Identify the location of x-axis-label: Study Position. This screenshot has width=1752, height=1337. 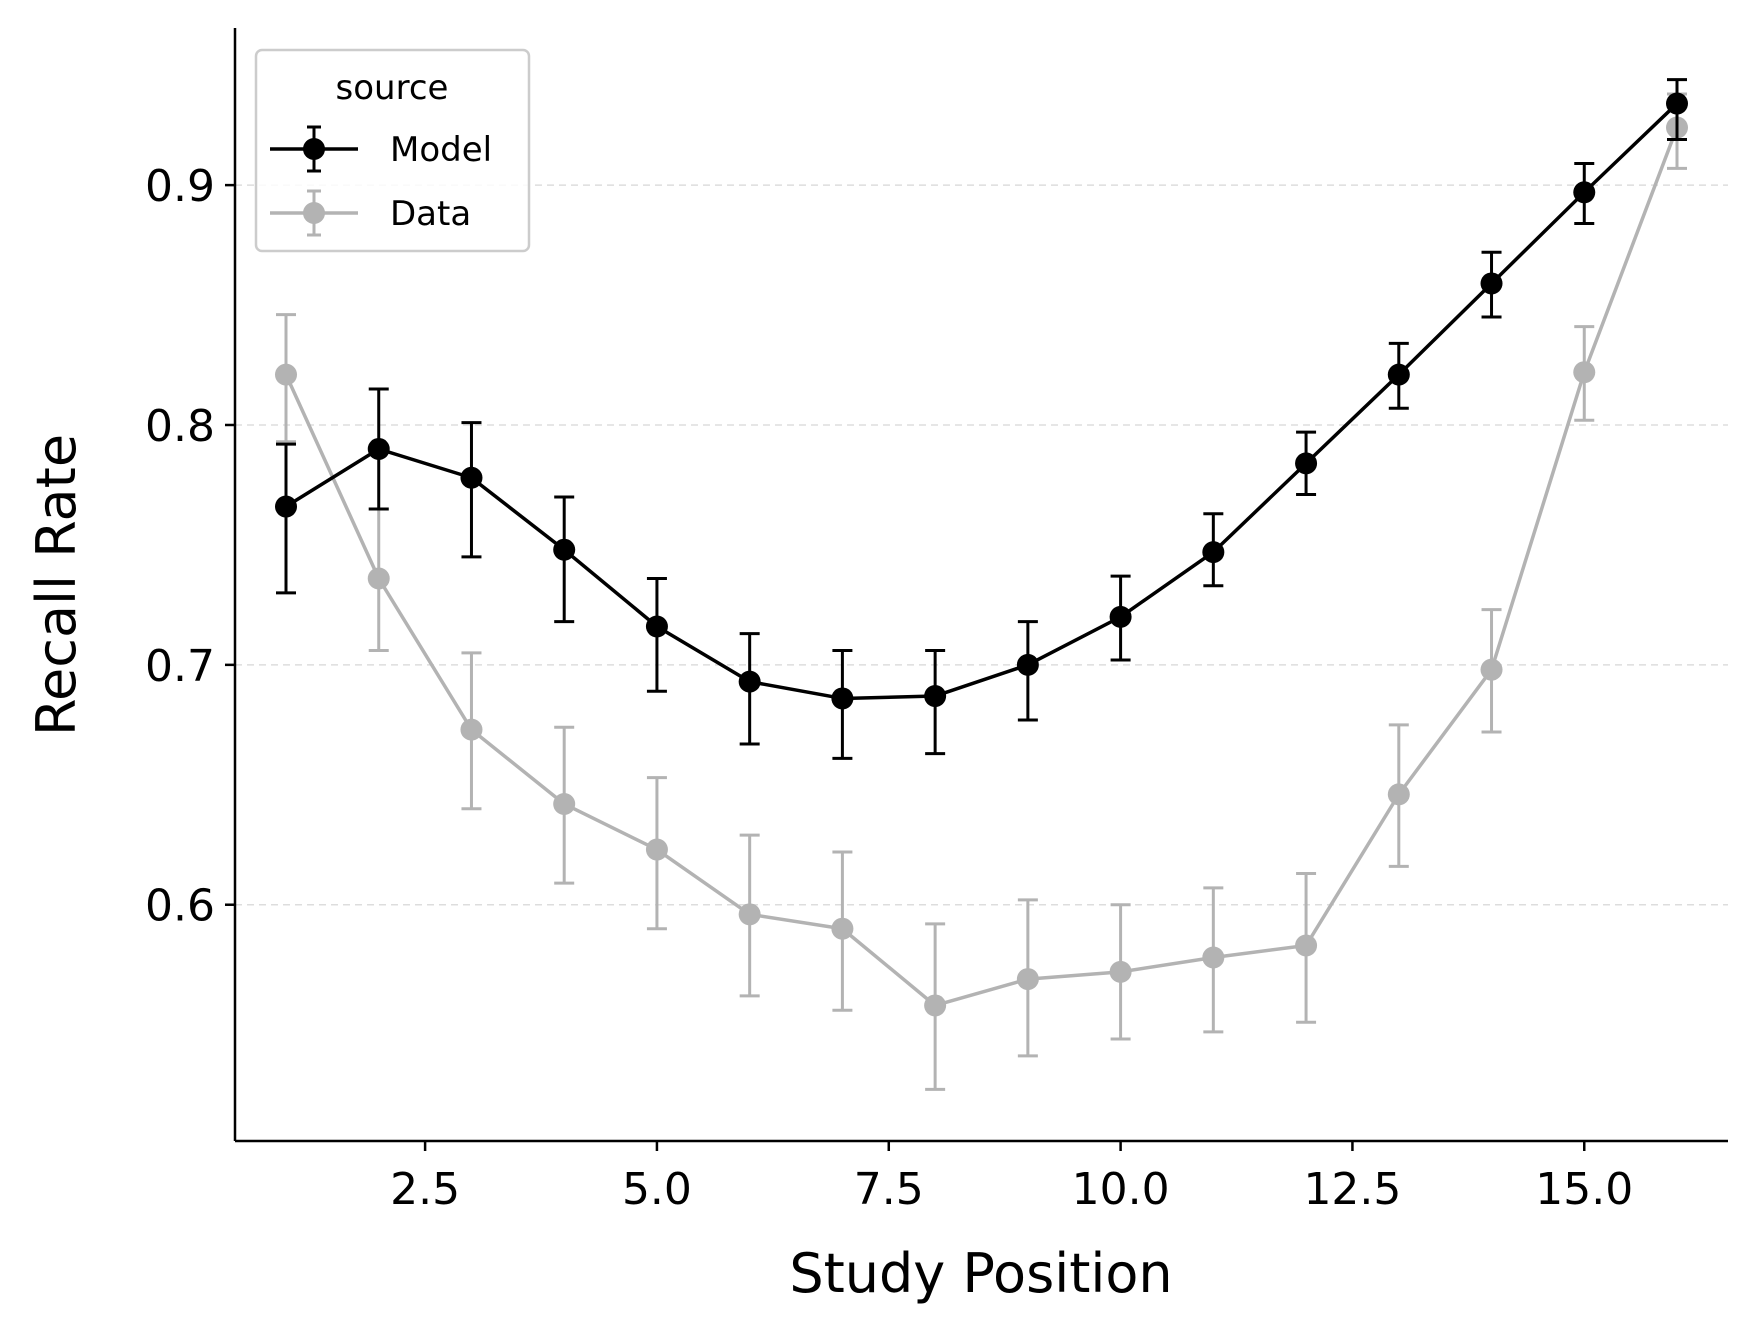
(980, 1273).